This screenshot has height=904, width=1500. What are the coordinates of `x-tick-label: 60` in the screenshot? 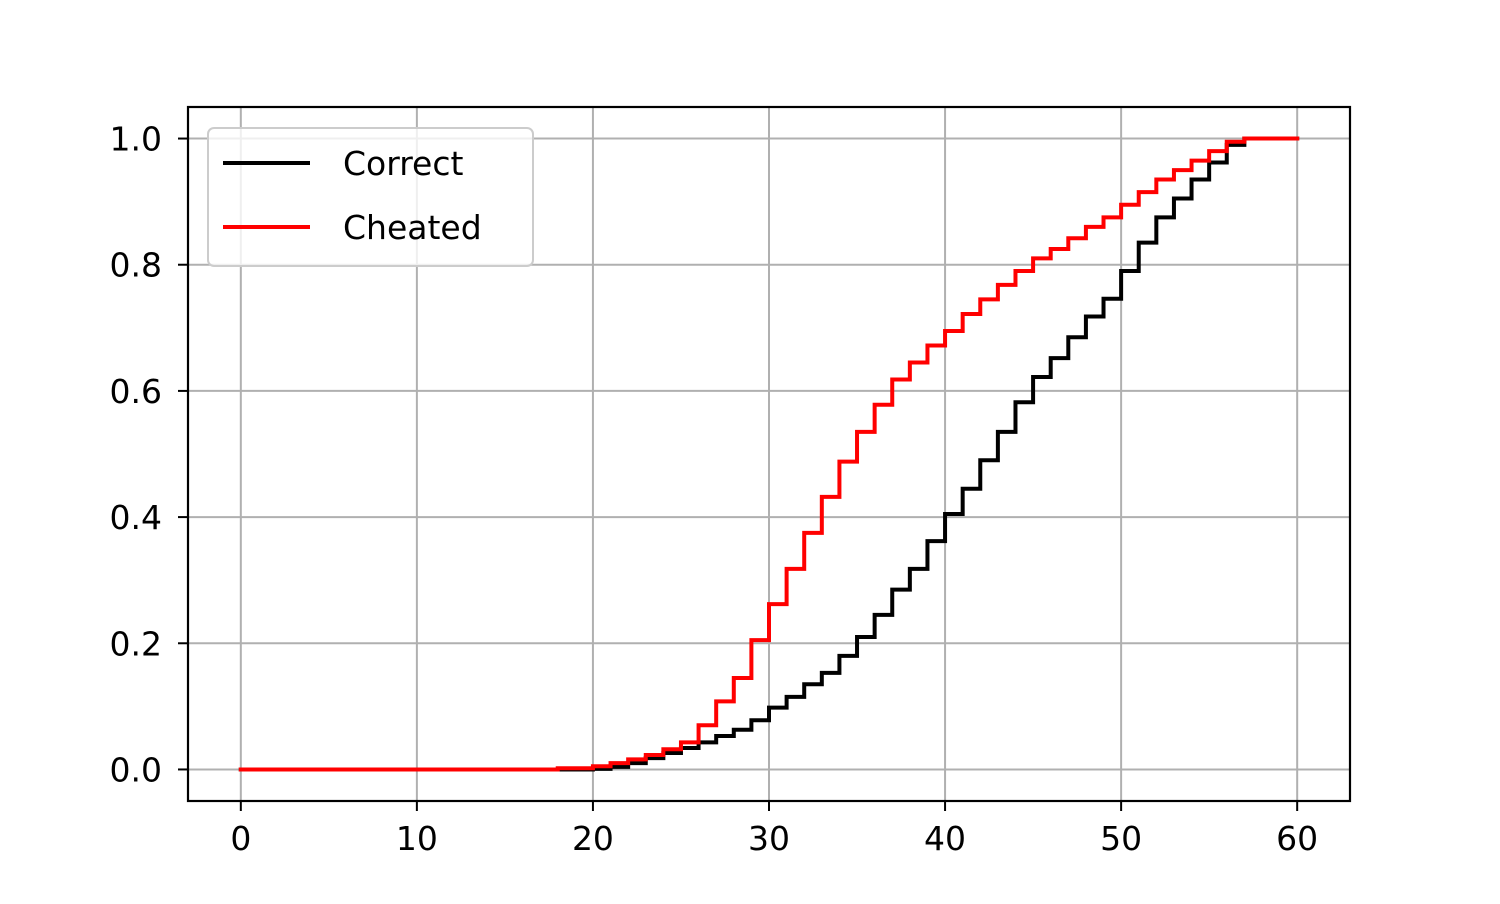 It's located at (1297, 838).